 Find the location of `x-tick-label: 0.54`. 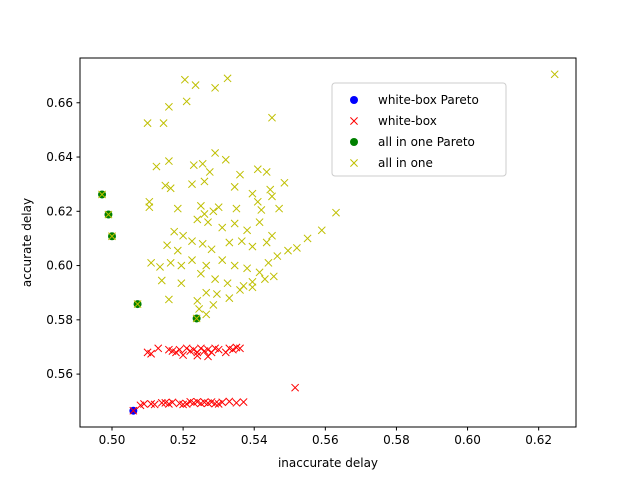

x-tick-label: 0.54 is located at coordinates (254, 440).